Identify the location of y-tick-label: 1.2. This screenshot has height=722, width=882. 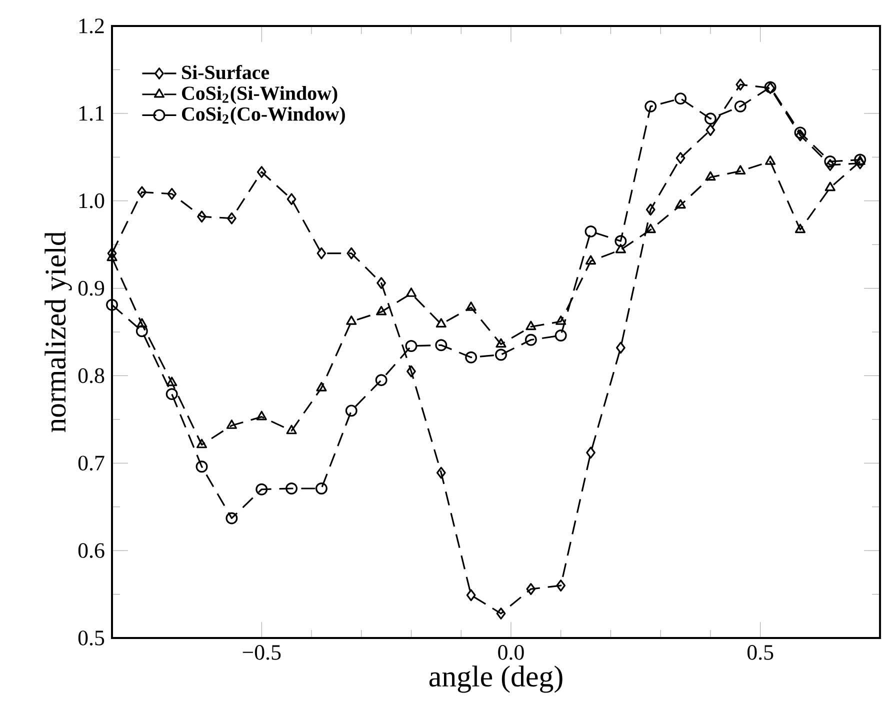
(92, 26).